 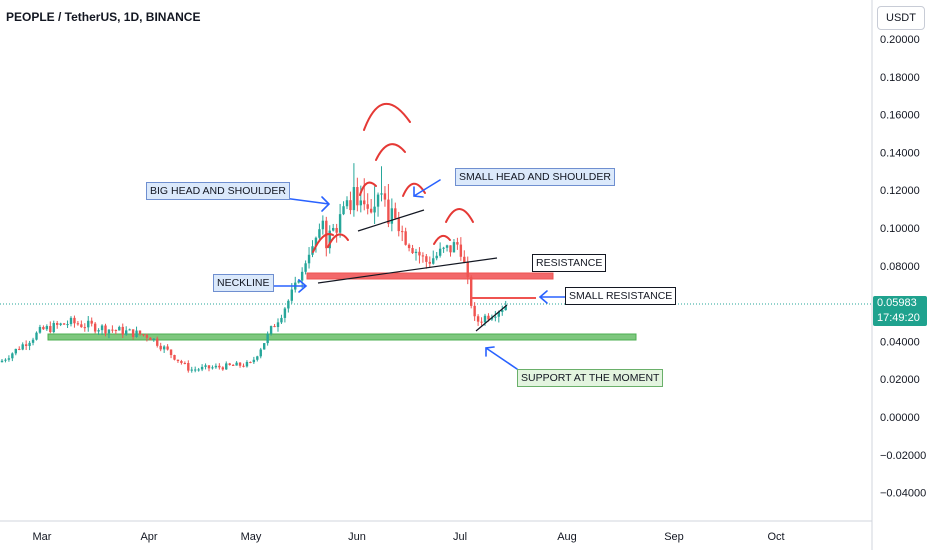 I want to click on note-big-head-and-shoulder: BIG HEAD AND SHOULDER, so click(x=218, y=191).